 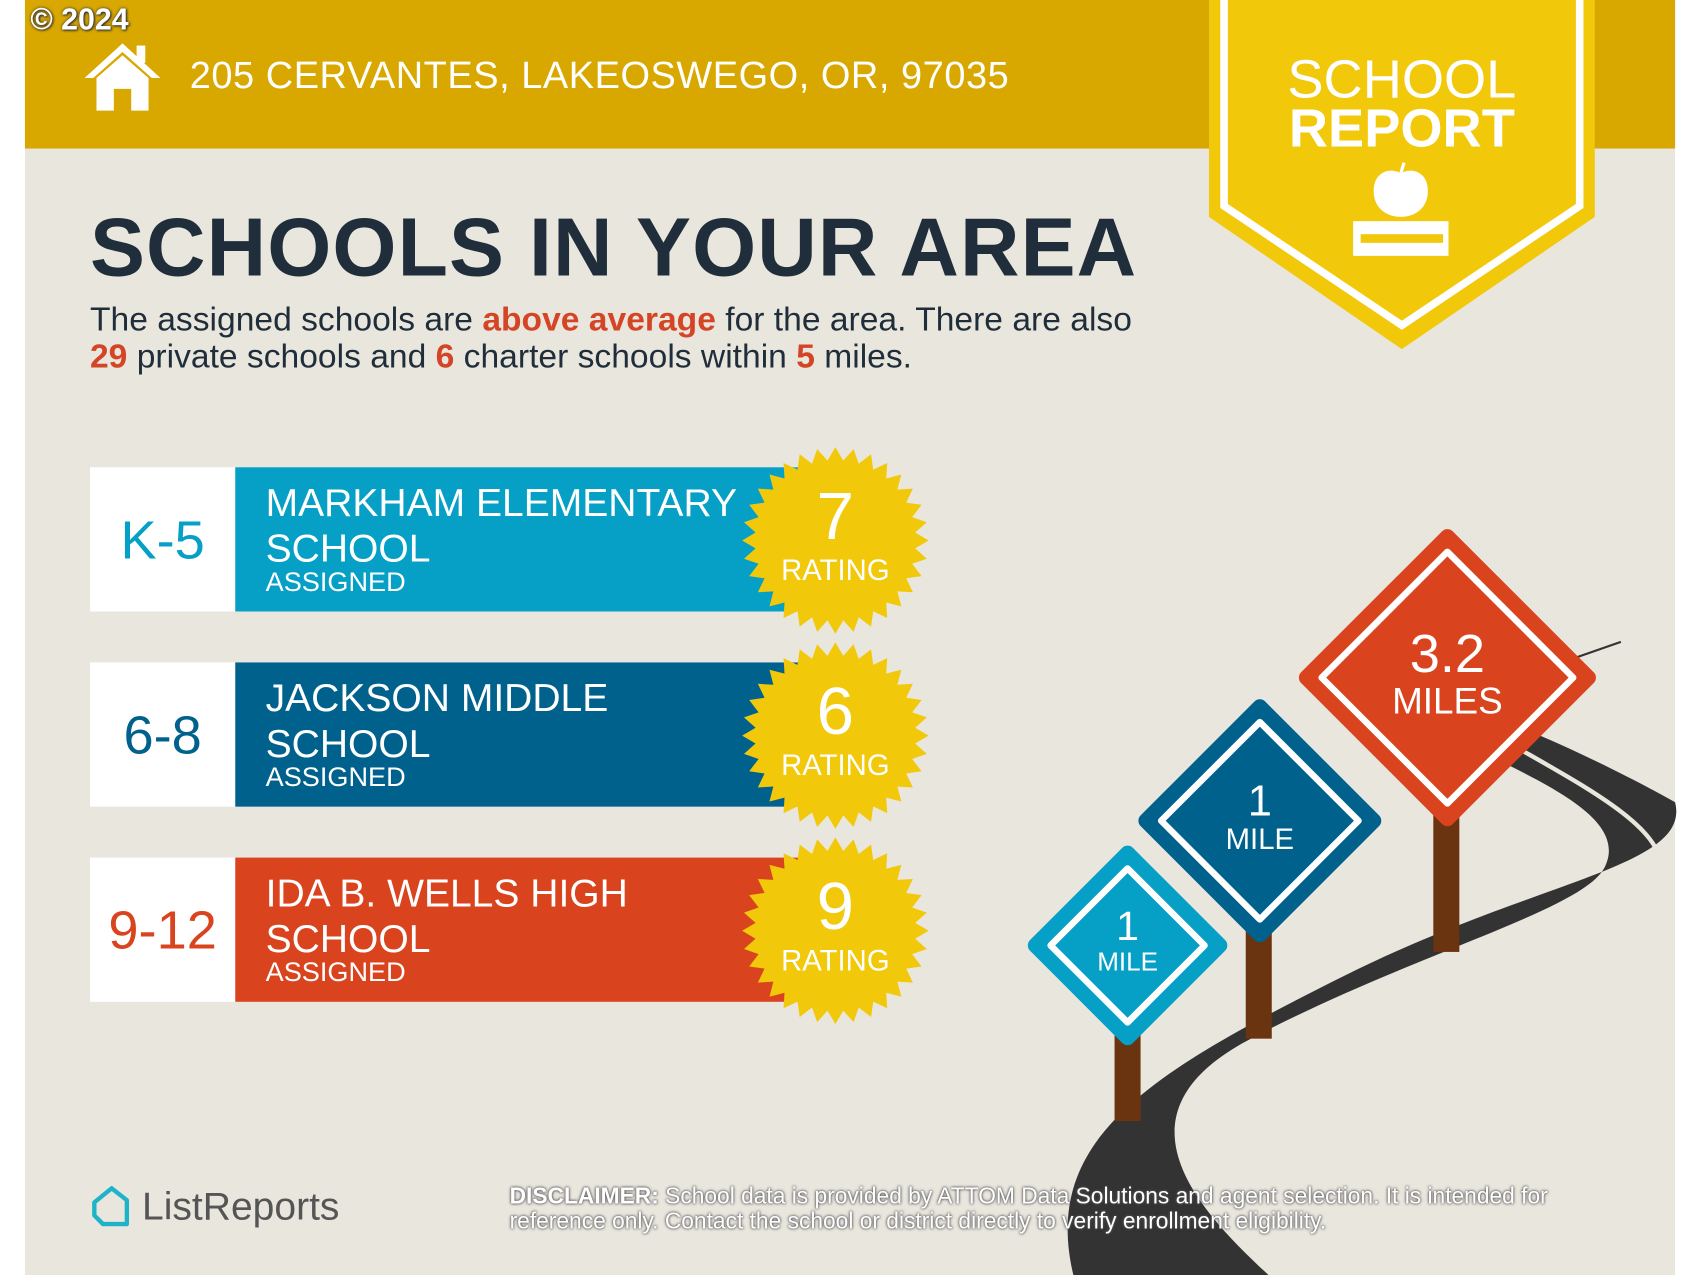 What do you see at coordinates (835, 907) in the screenshot?
I see `rating-value: 9` at bounding box center [835, 907].